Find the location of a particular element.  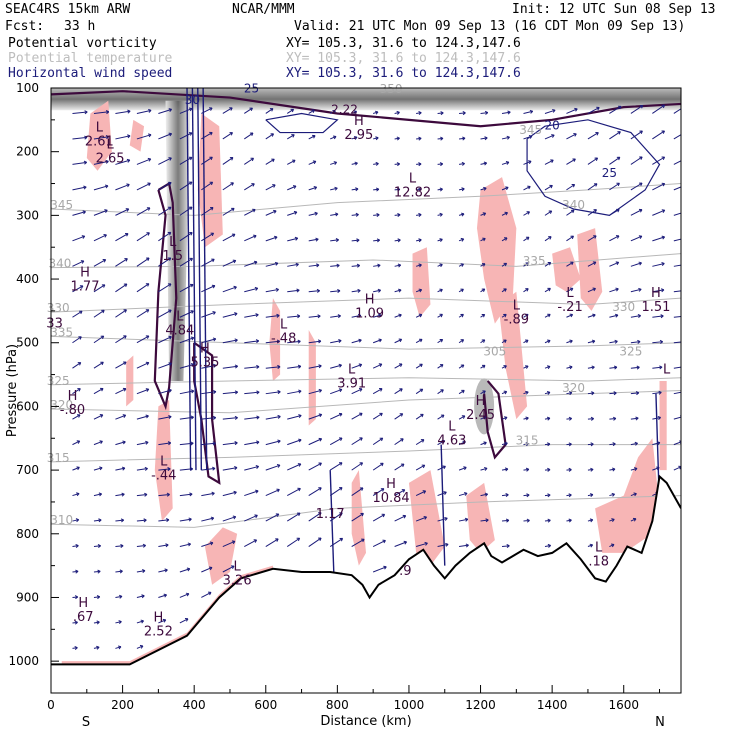

extremum-value-10: 2.95 is located at coordinates (358, 135).